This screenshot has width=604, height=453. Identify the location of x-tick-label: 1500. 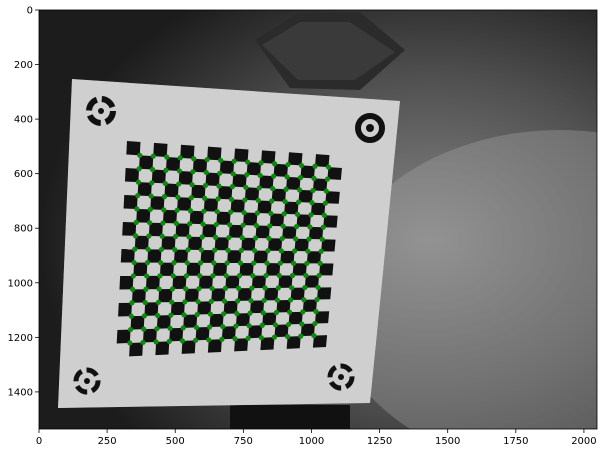
(447, 441).